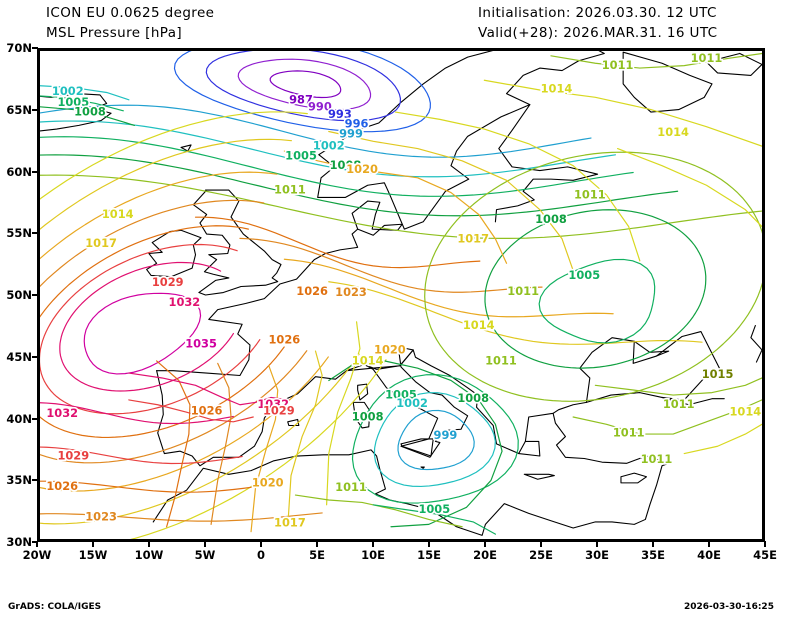 Image resolution: width=800 pixels, height=618 pixels. What do you see at coordinates (93, 555) in the screenshot?
I see `x-axis-tick: 15W` at bounding box center [93, 555].